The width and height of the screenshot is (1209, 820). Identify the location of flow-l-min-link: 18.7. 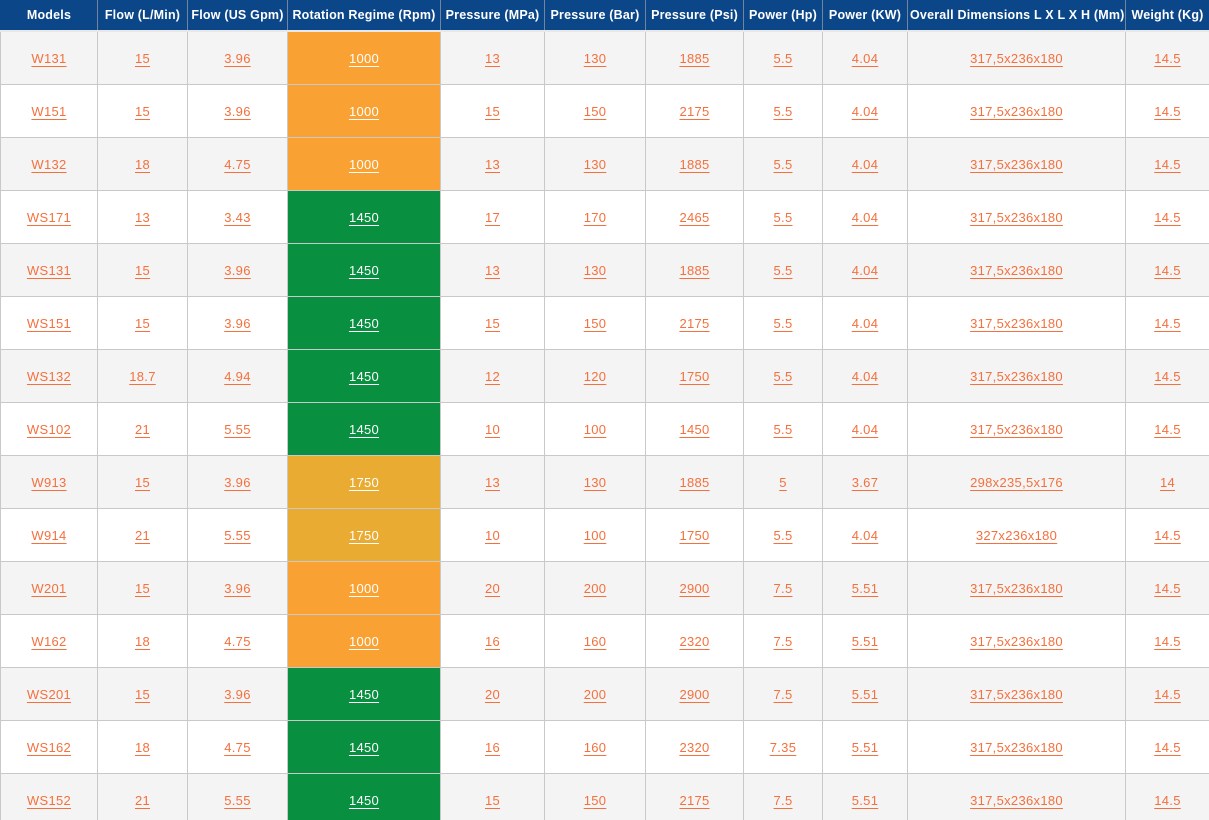
(142, 376).